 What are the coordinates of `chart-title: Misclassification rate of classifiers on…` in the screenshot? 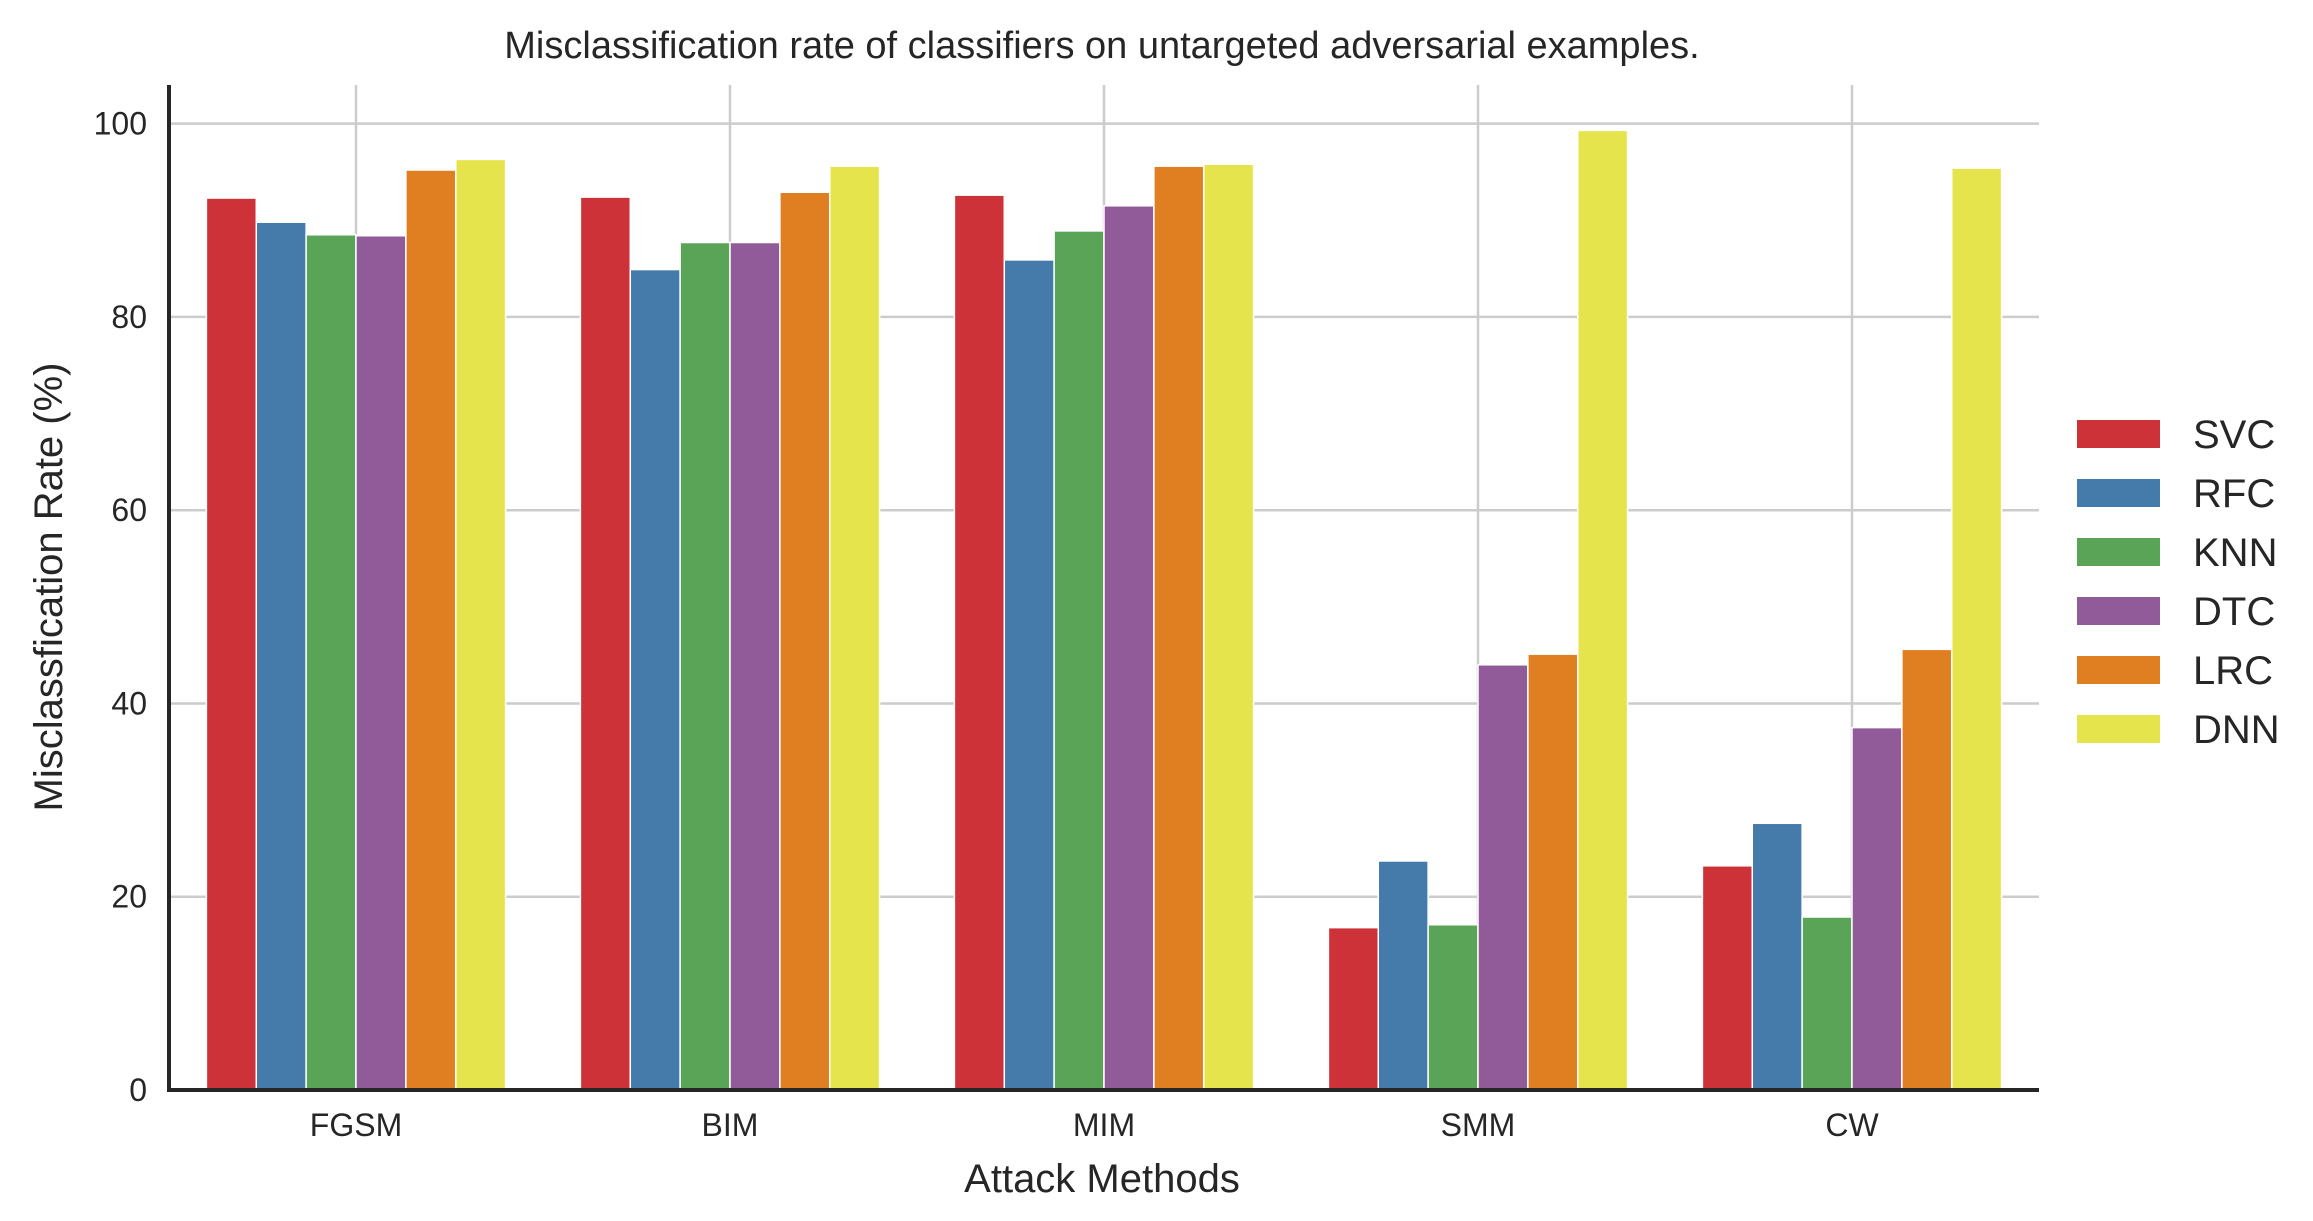 It's located at (1101, 46).